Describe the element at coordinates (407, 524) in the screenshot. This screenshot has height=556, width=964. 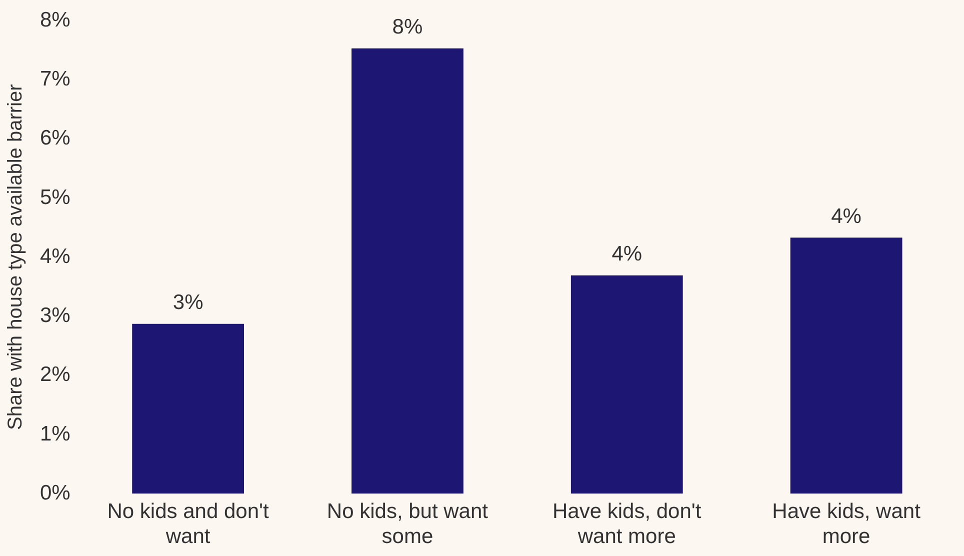
I see `x-tick-label: No kids, but want some` at that location.